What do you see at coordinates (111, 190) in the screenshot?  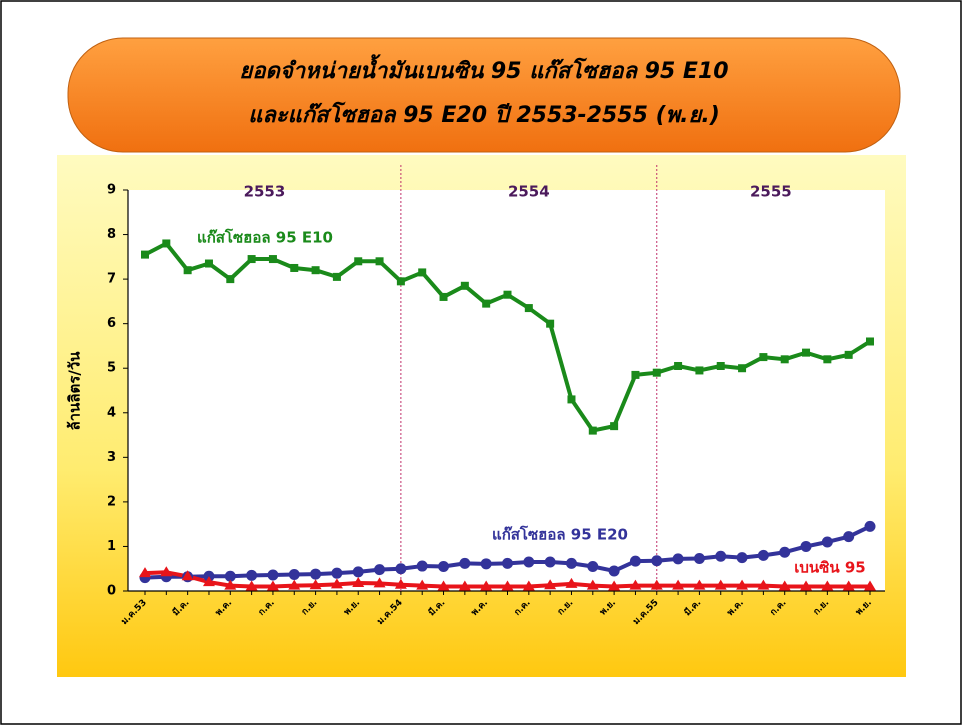 I see `y-tick-label: 9` at bounding box center [111, 190].